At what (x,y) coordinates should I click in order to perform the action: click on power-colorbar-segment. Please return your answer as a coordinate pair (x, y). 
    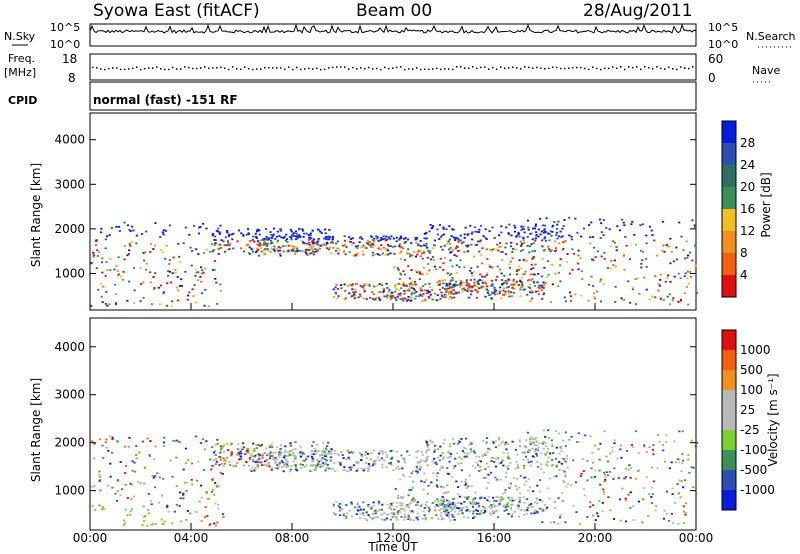
    Looking at the image, I should click on (729, 154).